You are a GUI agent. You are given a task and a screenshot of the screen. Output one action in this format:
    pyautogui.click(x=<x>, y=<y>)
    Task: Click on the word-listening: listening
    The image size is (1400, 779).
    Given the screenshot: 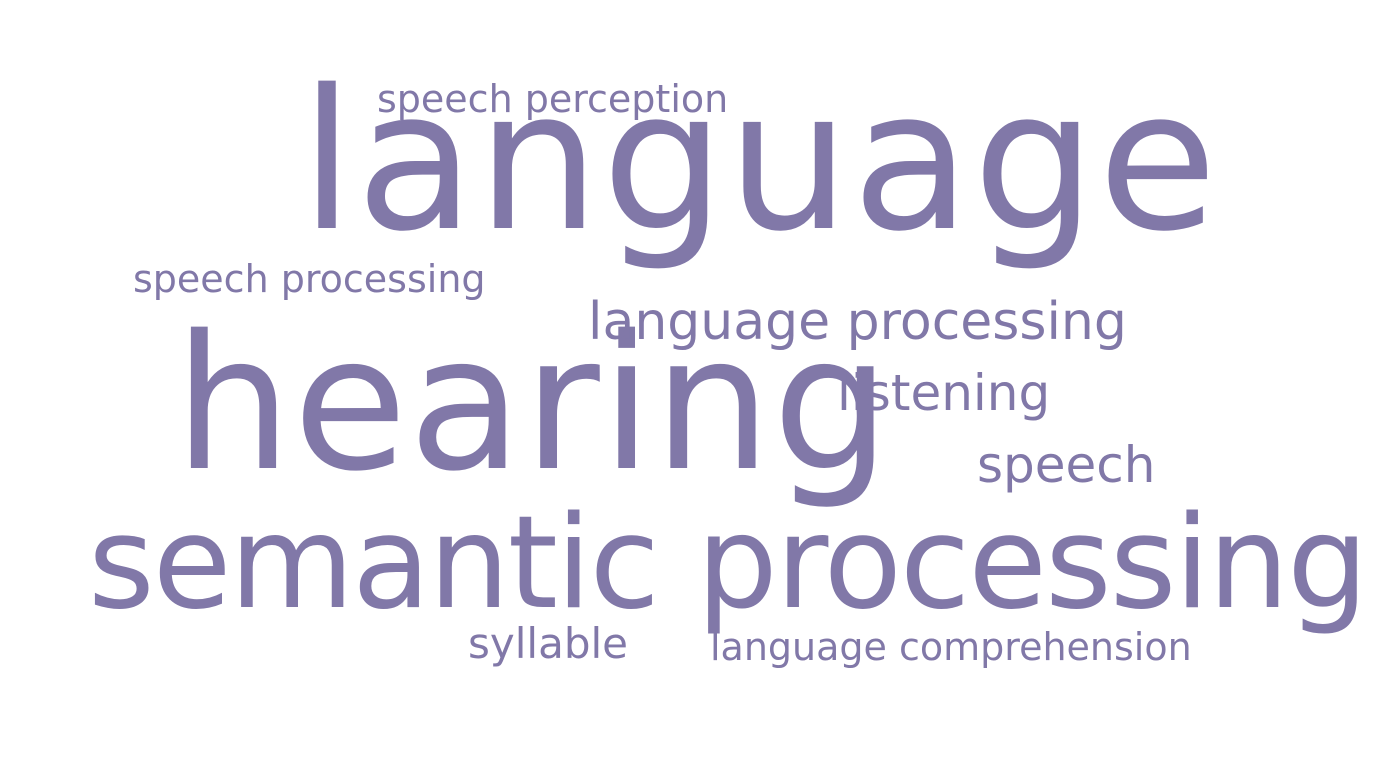 What is the action you would take?
    pyautogui.click(x=944, y=393)
    